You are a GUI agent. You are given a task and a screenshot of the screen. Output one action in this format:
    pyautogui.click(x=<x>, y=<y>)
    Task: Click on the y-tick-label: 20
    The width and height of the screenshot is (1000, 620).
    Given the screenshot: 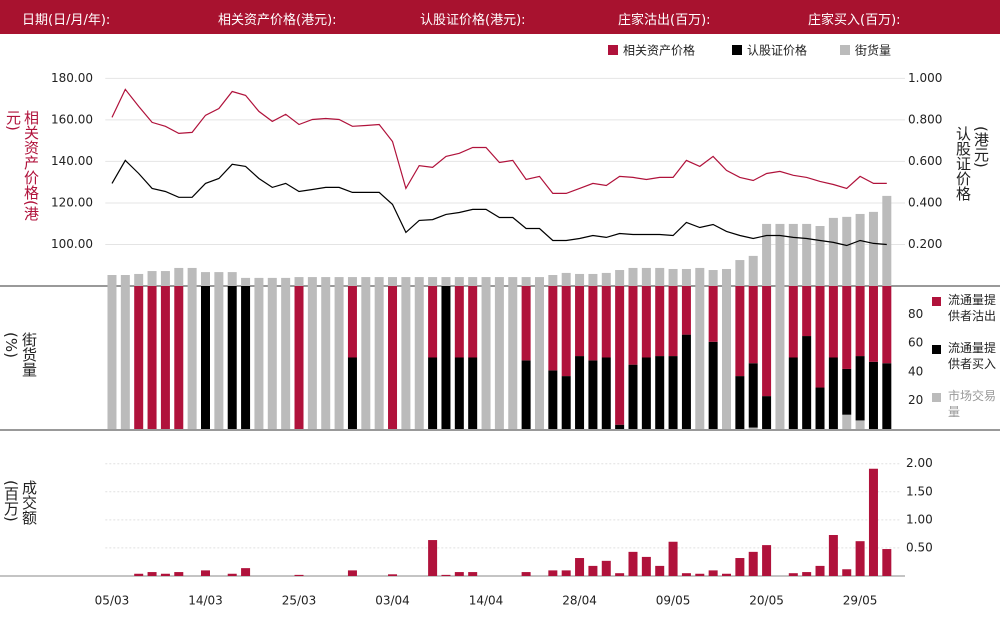 What is the action you would take?
    pyautogui.click(x=915, y=400)
    